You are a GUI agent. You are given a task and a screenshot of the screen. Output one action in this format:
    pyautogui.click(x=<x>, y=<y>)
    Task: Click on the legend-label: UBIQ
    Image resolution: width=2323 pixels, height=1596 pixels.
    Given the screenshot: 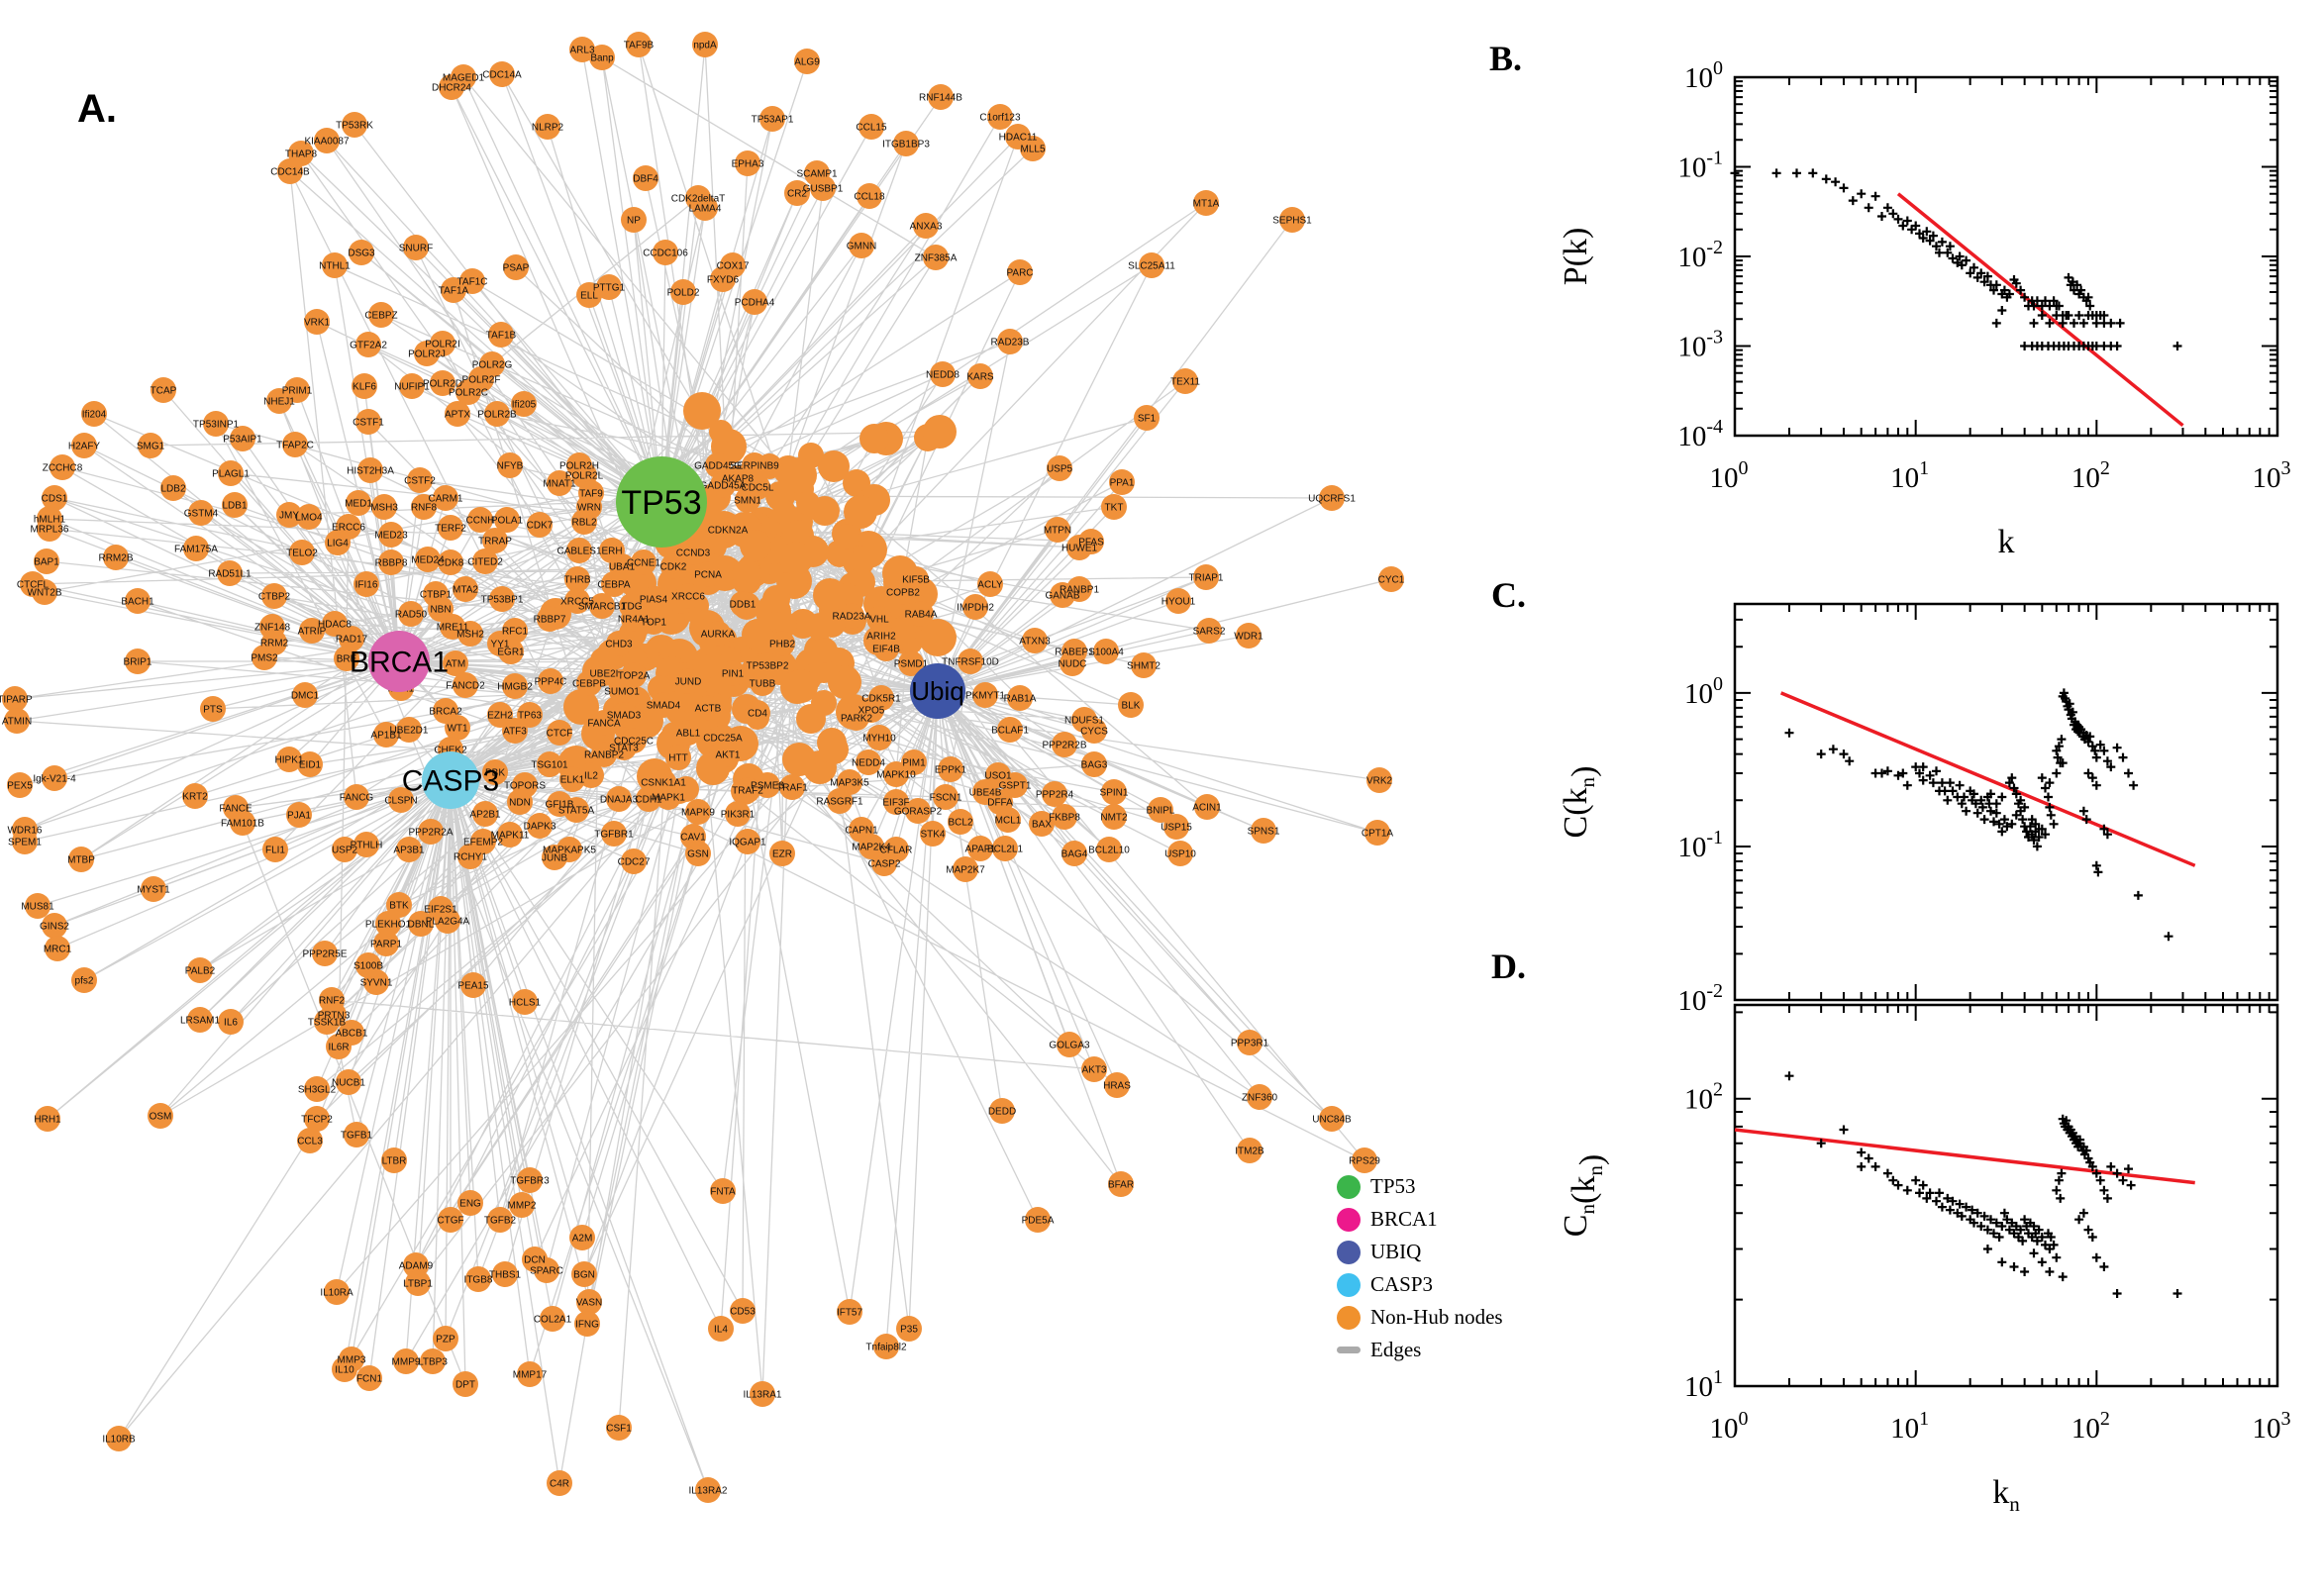 What is the action you would take?
    pyautogui.click(x=1396, y=1251)
    